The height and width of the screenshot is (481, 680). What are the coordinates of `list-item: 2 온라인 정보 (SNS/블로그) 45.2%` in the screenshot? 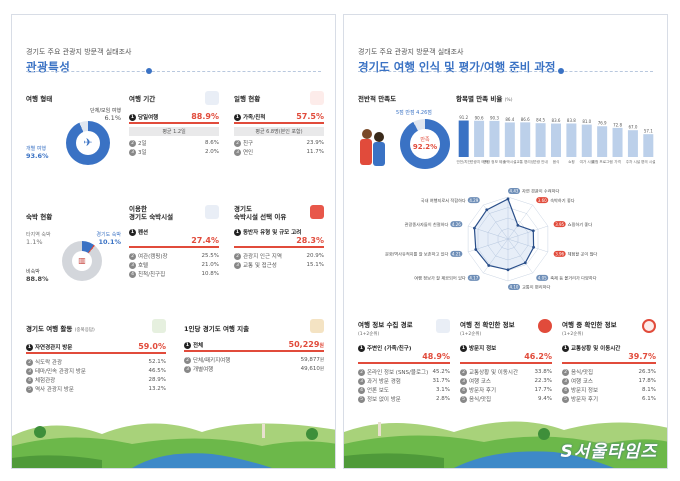 It's located at (404, 371).